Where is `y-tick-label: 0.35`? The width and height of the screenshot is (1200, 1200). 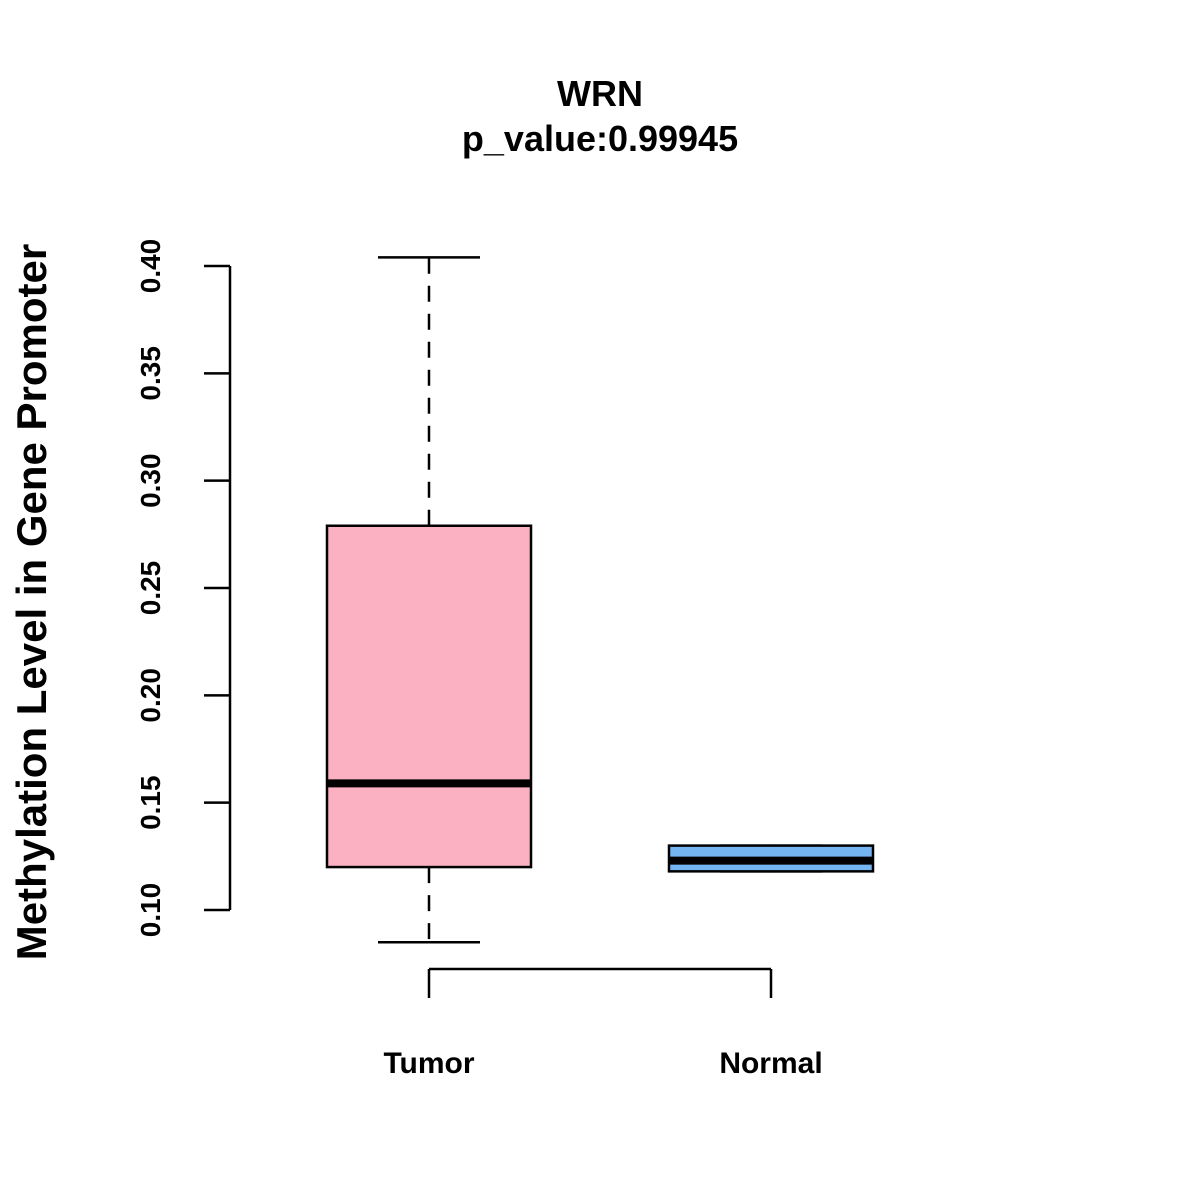
y-tick-label: 0.35 is located at coordinates (150, 373).